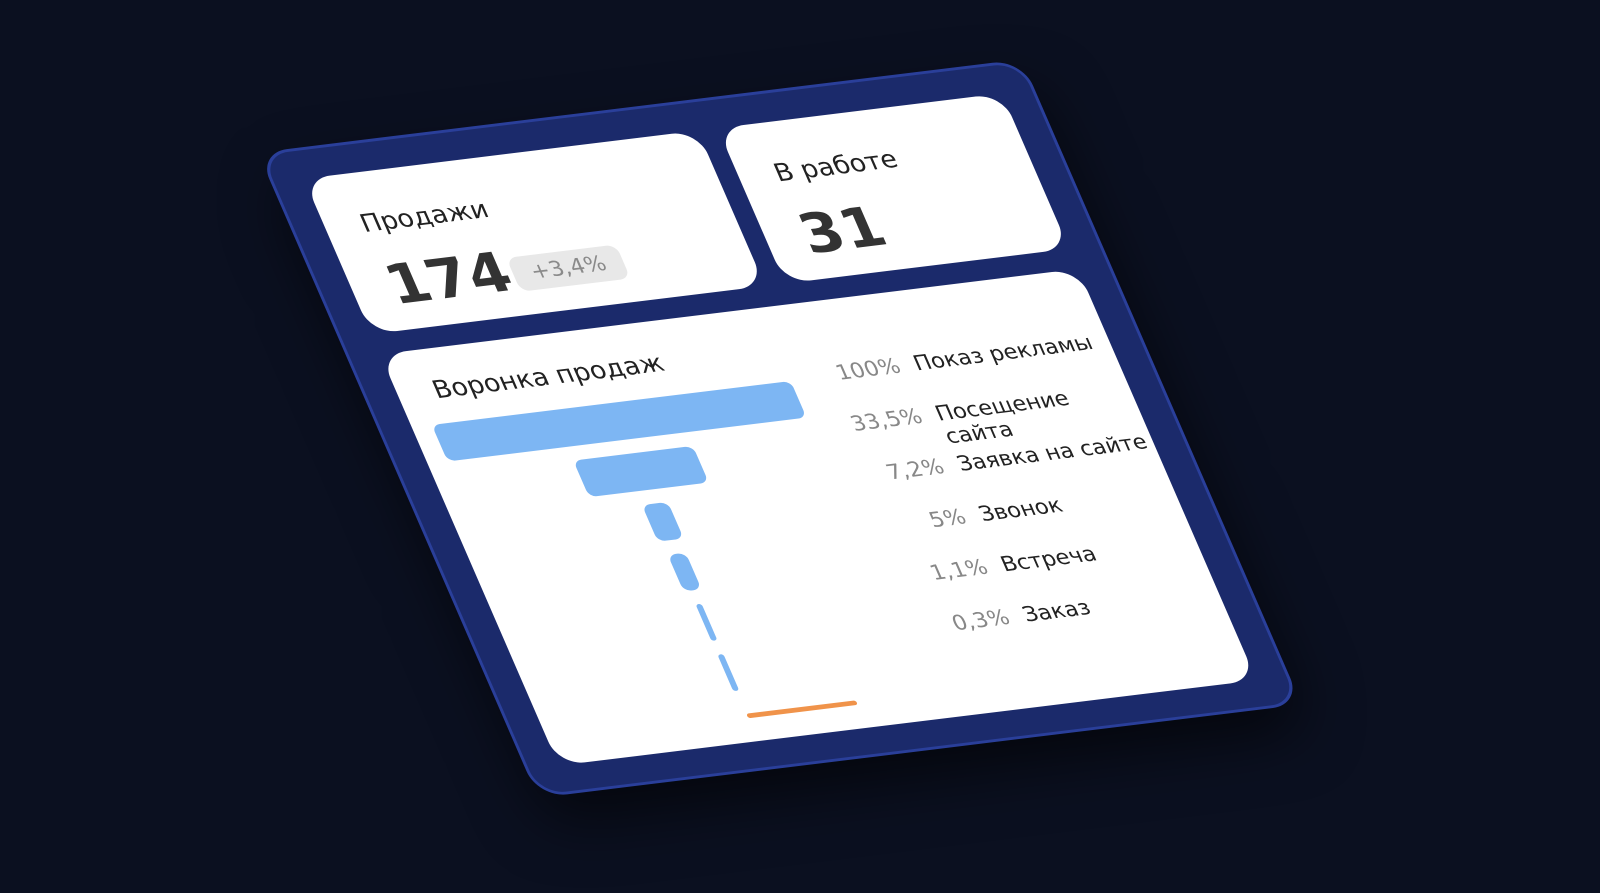 This screenshot has width=1600, height=893. I want to click on card-title: В работе, so click(836, 166).